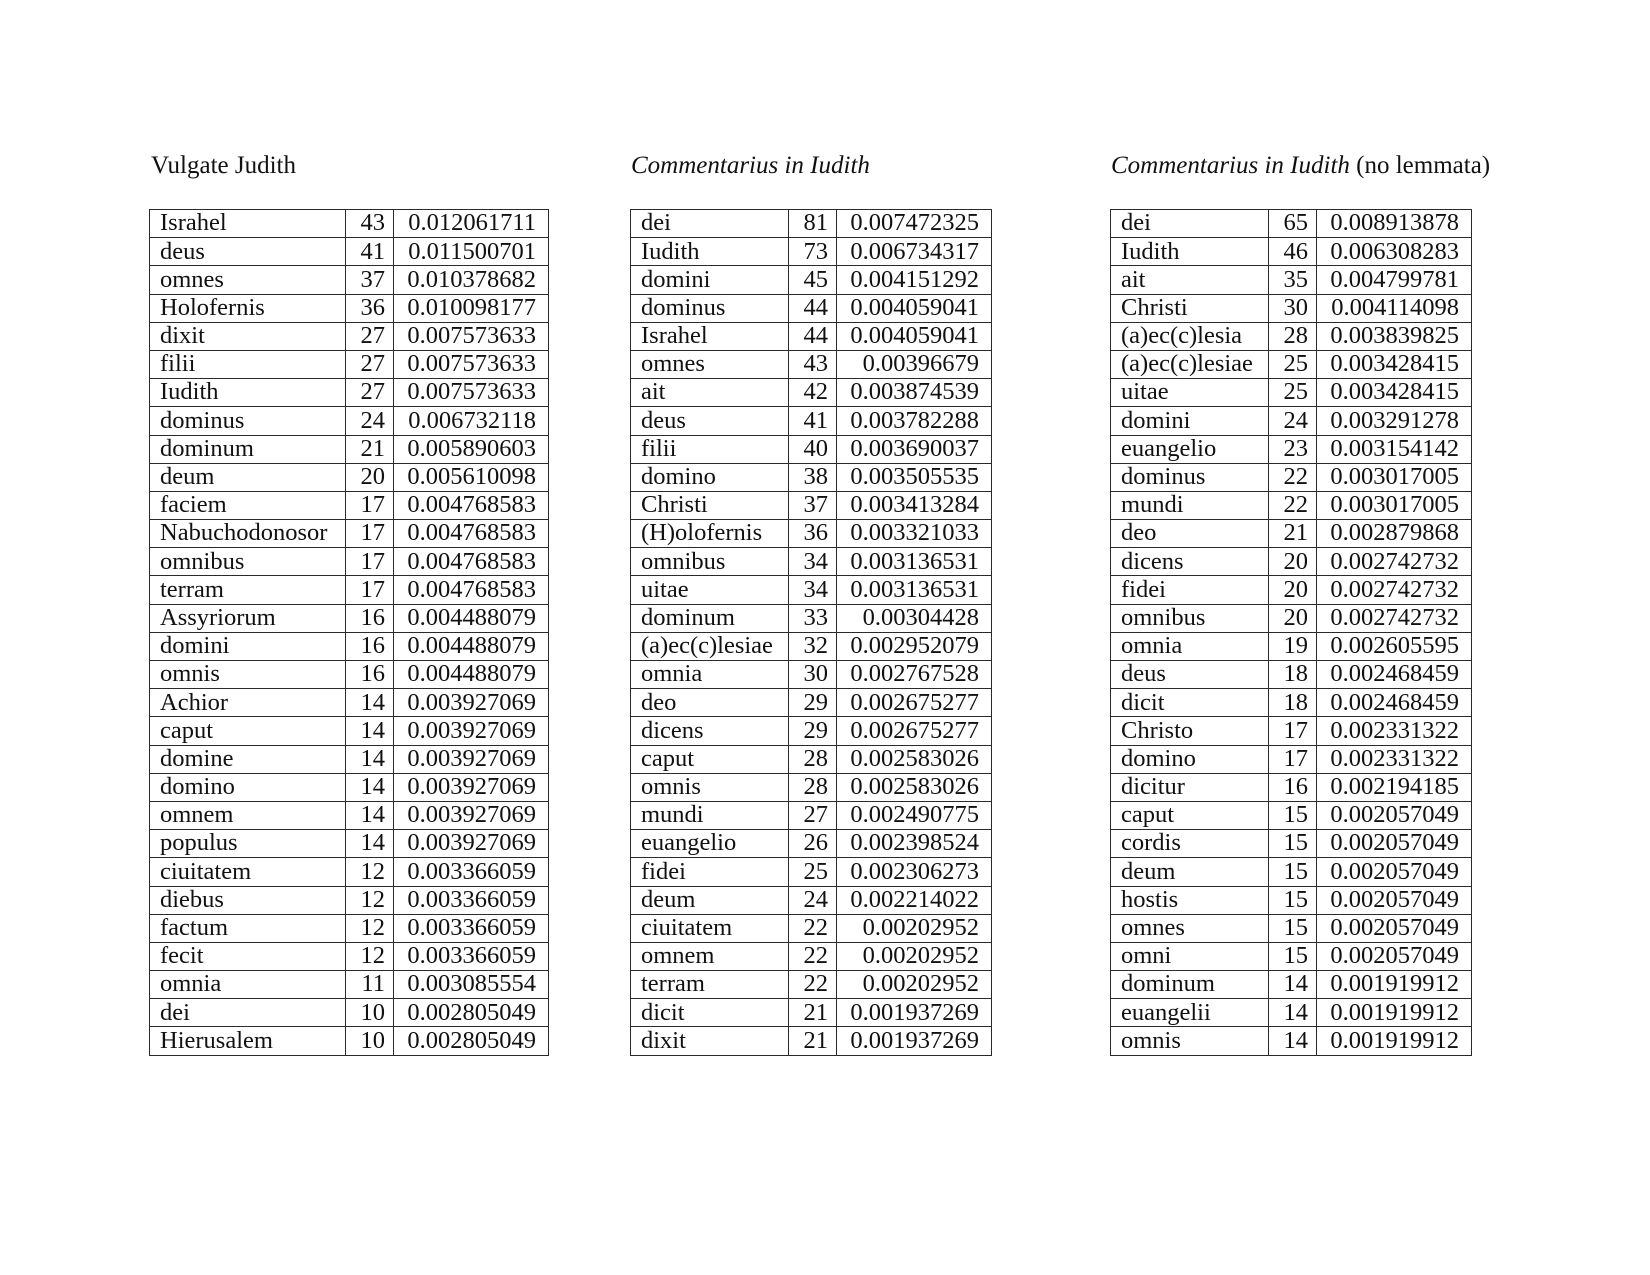 The image size is (1650, 1275). Describe the element at coordinates (1394, 252) in the screenshot. I see `frequency-cell: 0.006308283` at that location.